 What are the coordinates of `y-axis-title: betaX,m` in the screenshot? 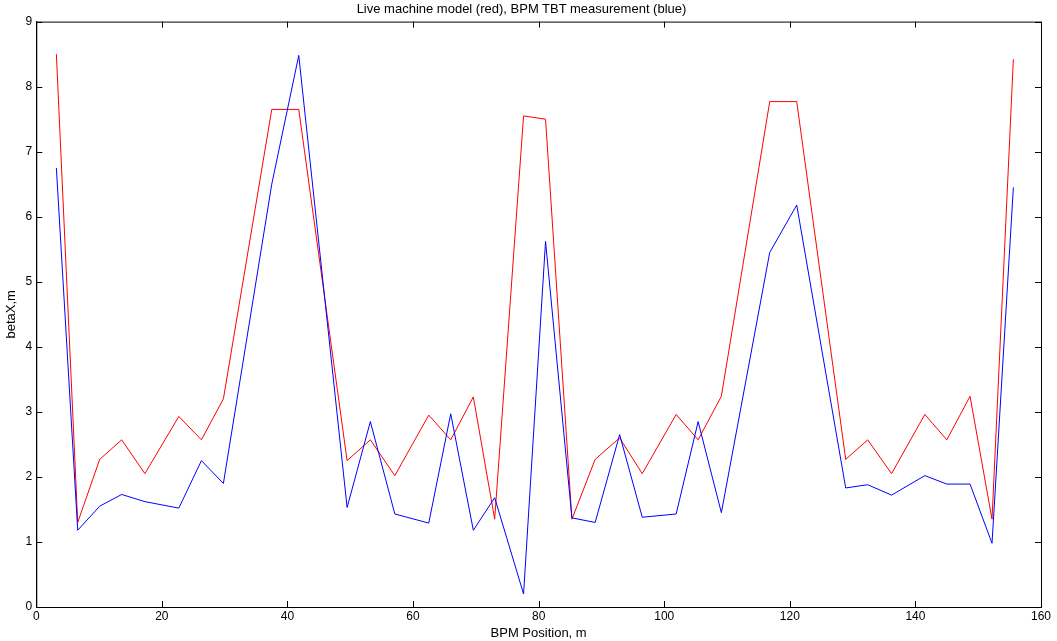 It's located at (11, 314).